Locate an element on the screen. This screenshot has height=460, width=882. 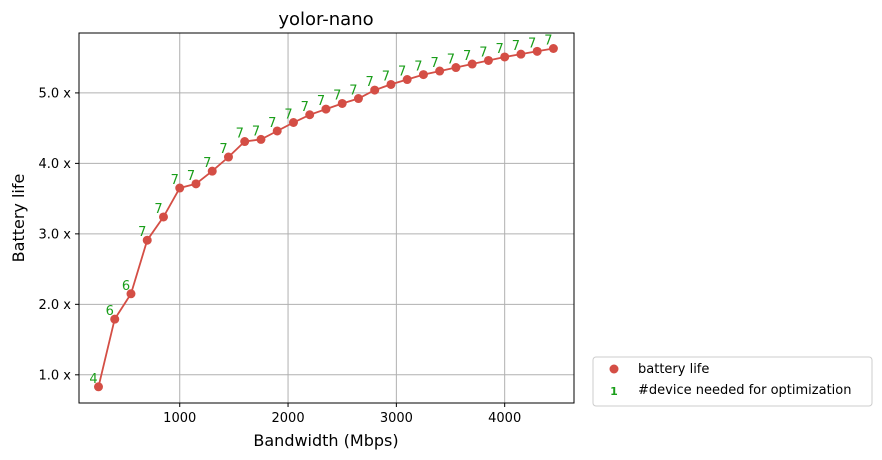
legend-marker-battery-life is located at coordinates (614, 369).